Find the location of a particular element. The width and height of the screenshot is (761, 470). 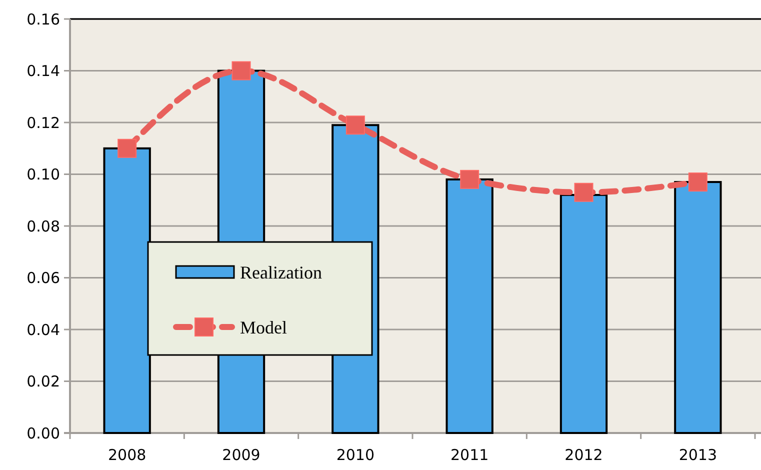

y-tick-label: 0.08 is located at coordinates (43, 226).